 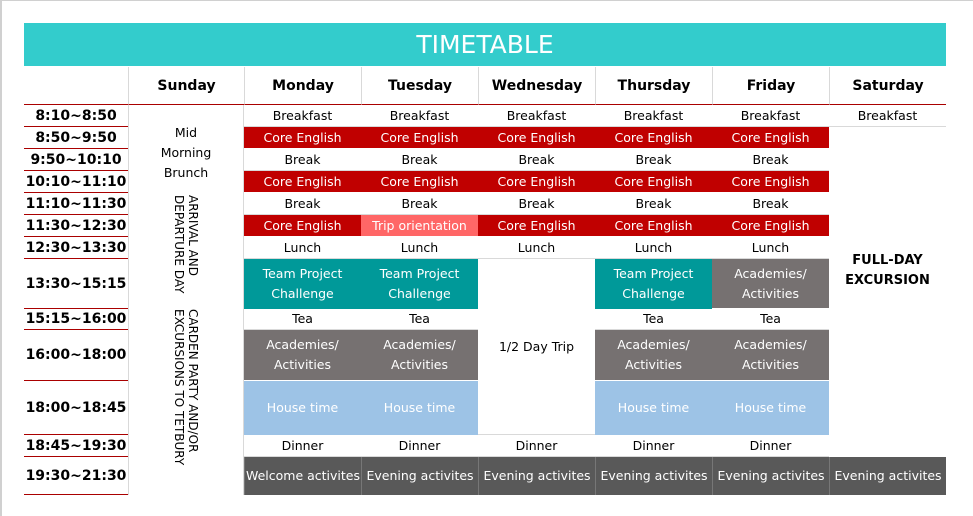 I want to click on arrival-note: ARRIVAL AND DEPARTURE DAY, so click(x=186, y=244).